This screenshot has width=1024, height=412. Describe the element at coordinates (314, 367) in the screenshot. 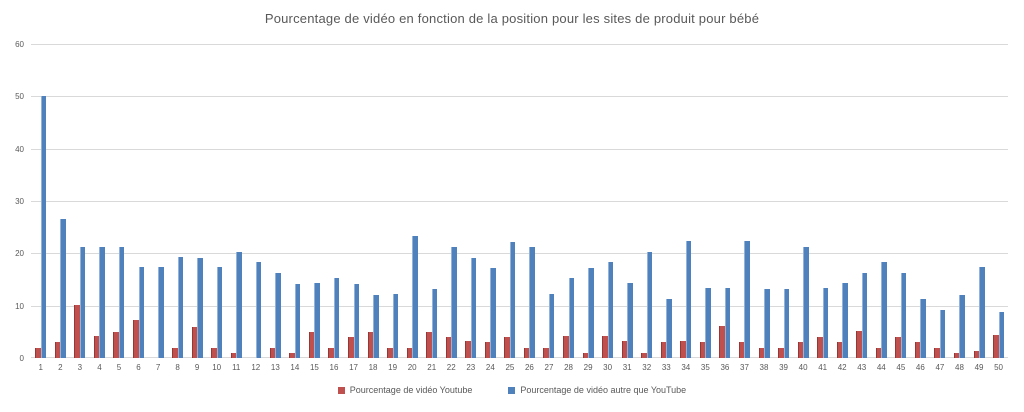

I see `x-tick-label-15: 15` at that location.